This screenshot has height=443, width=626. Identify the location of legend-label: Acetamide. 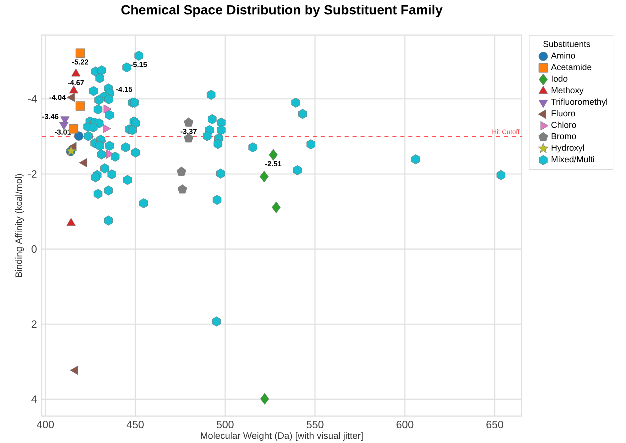
(571, 67).